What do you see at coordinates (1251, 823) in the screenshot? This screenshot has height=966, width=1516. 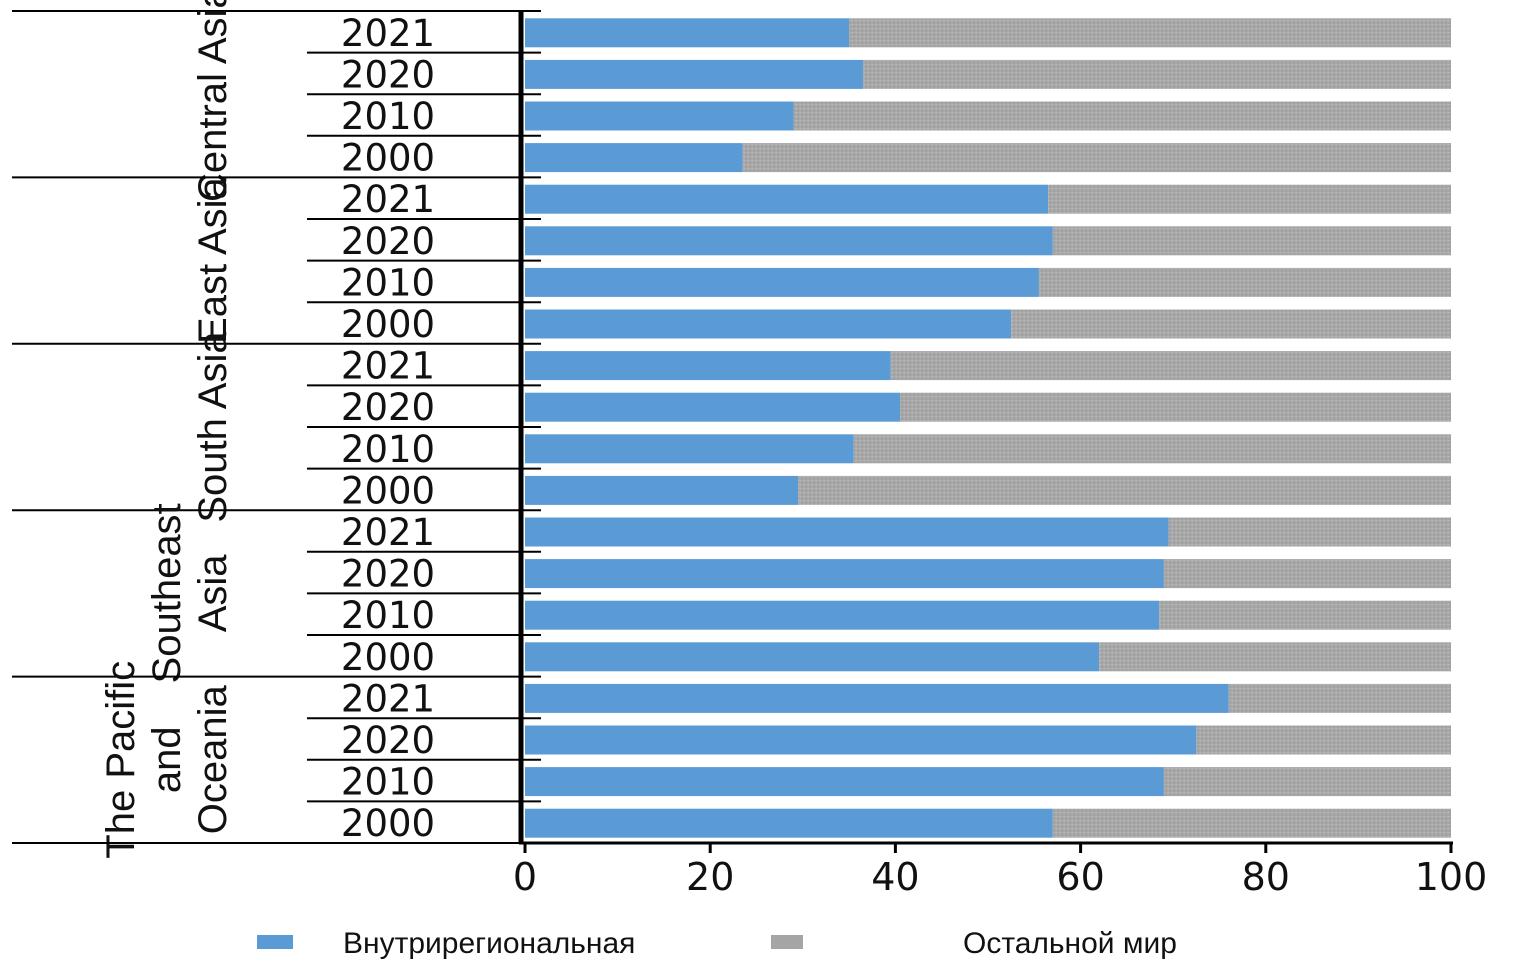 I see `bar-rest-of-world-4-2000` at bounding box center [1251, 823].